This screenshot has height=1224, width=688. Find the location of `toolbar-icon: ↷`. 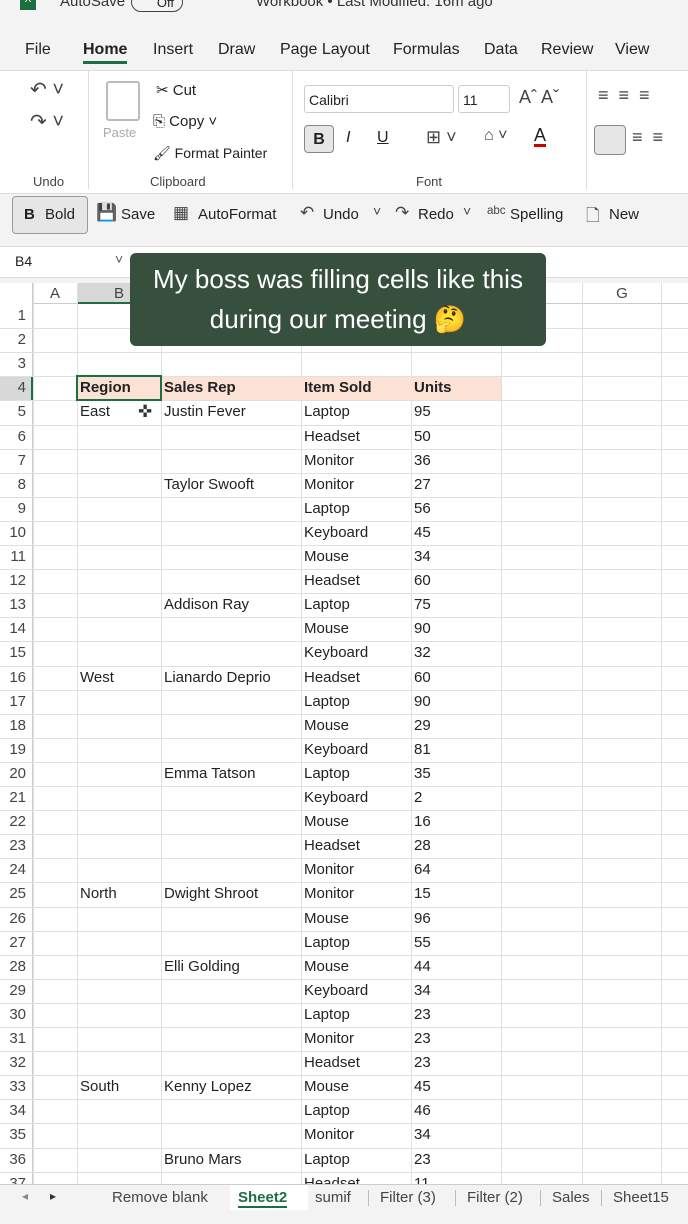

toolbar-icon: ↷ is located at coordinates (402, 212).